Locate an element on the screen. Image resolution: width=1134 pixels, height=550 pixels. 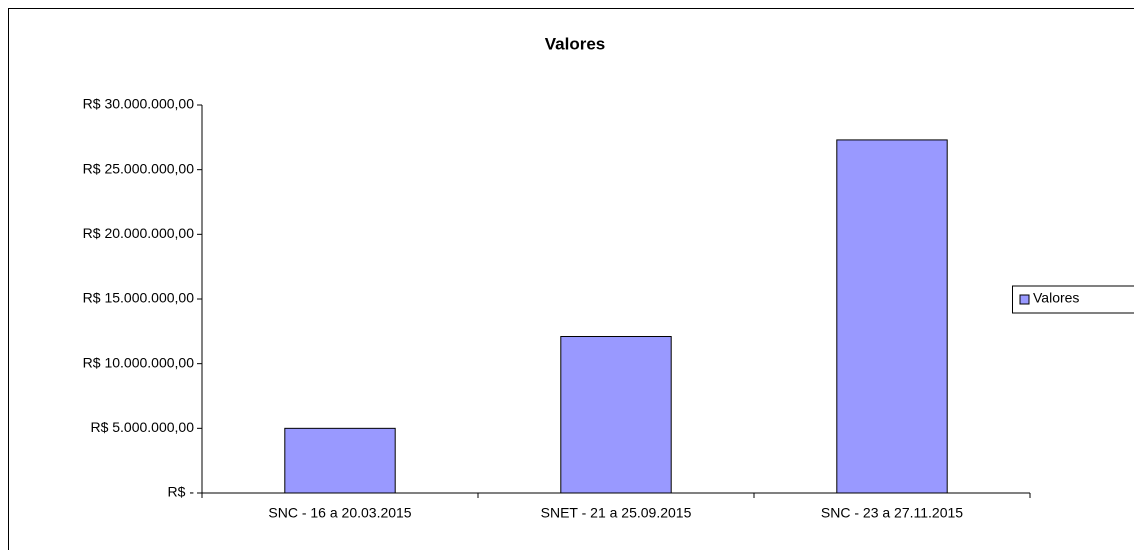
legend-label: Valores is located at coordinates (1056, 298).